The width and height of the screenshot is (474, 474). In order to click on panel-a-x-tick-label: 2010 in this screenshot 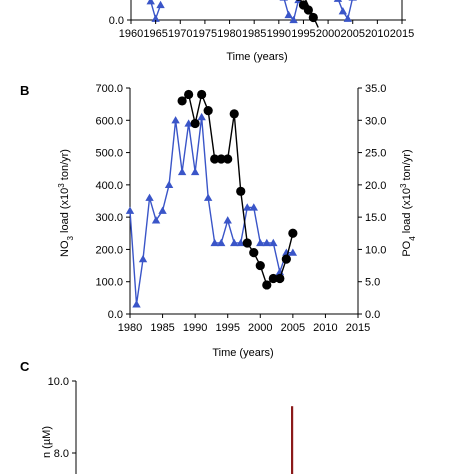, I will do `click(377, 34)`.